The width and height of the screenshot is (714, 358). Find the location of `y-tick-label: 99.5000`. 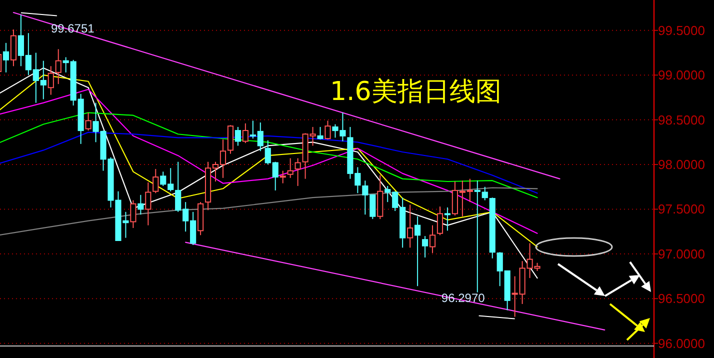

y-tick-label: 99.5000 is located at coordinates (681, 30).